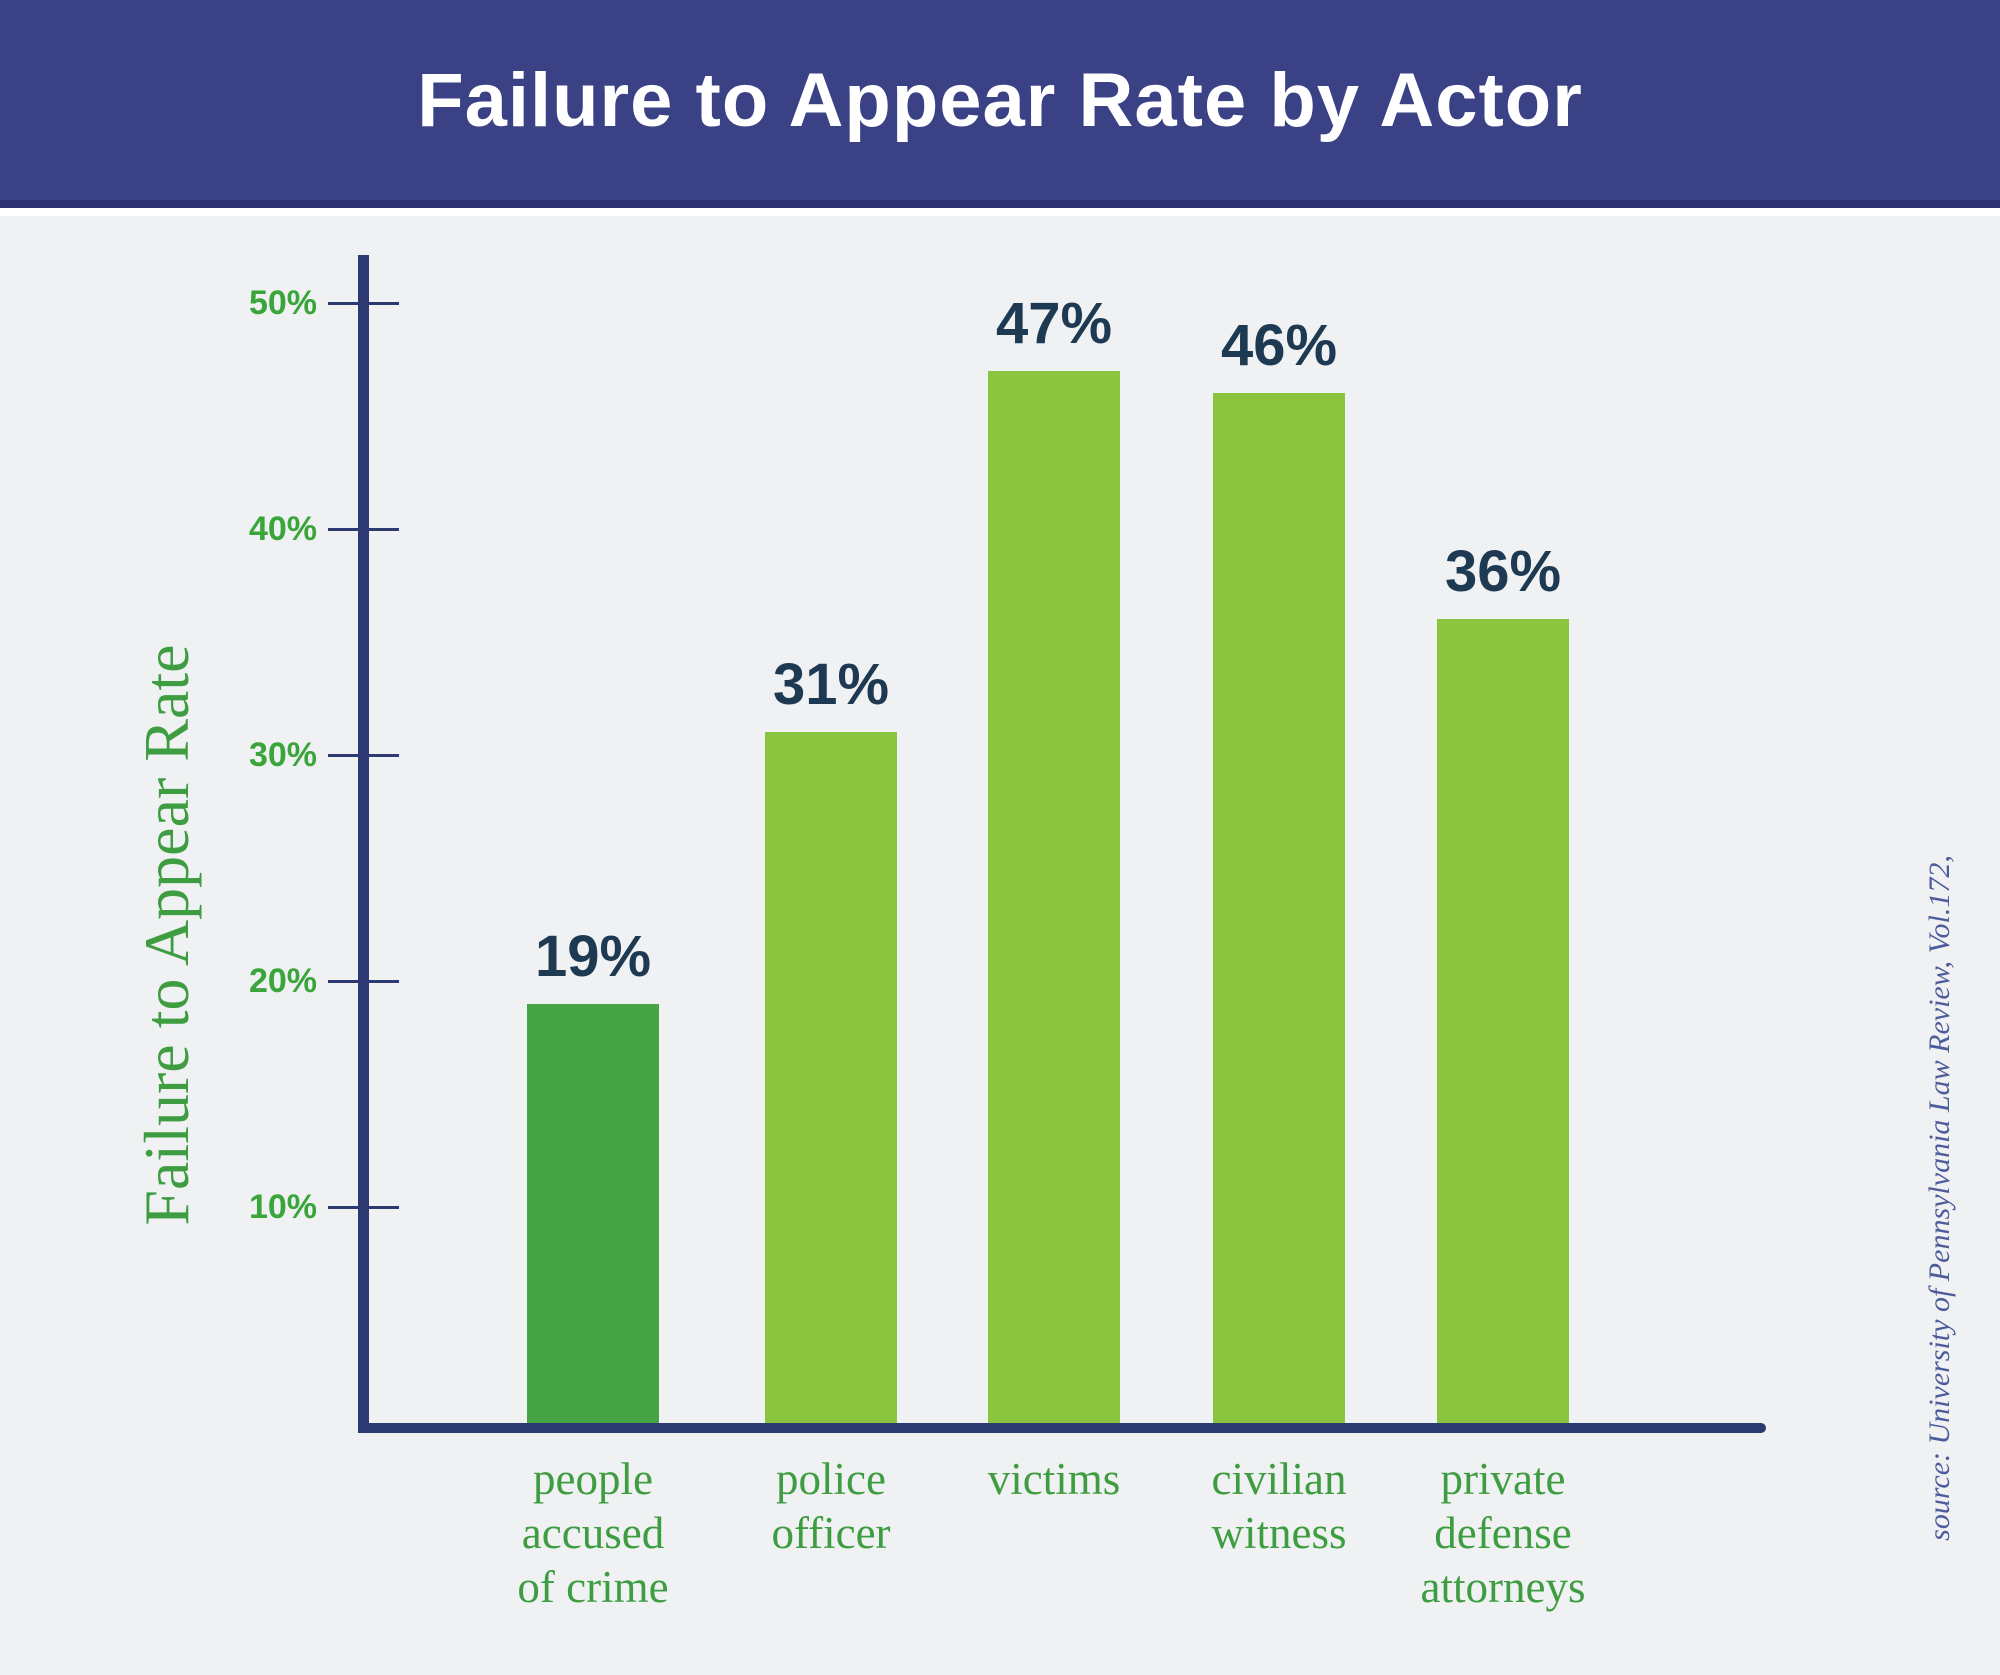  I want to click on bar-civilian-witness, so click(1279, 913).